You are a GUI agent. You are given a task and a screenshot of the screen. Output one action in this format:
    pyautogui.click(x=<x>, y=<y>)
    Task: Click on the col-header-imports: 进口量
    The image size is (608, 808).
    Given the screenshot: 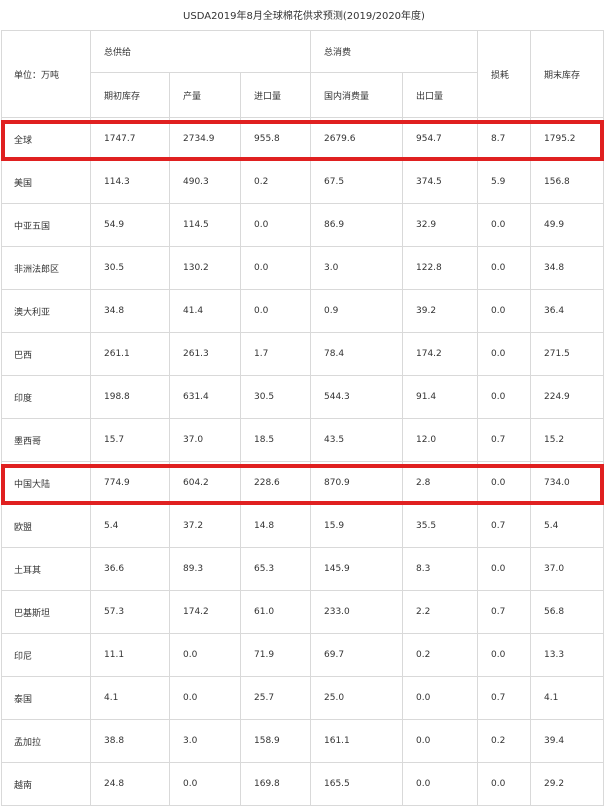 What is the action you would take?
    pyautogui.click(x=275, y=95)
    